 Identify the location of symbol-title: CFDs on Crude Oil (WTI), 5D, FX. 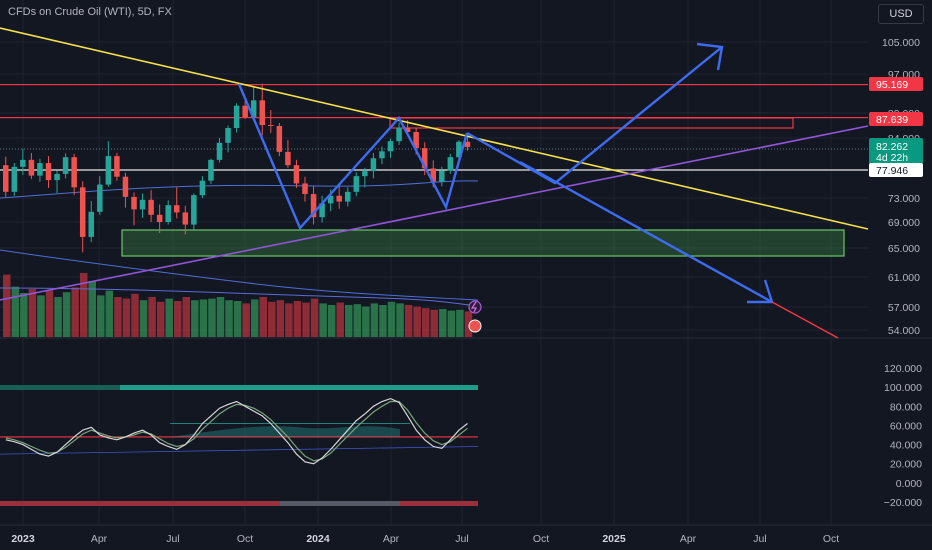
(90, 12).